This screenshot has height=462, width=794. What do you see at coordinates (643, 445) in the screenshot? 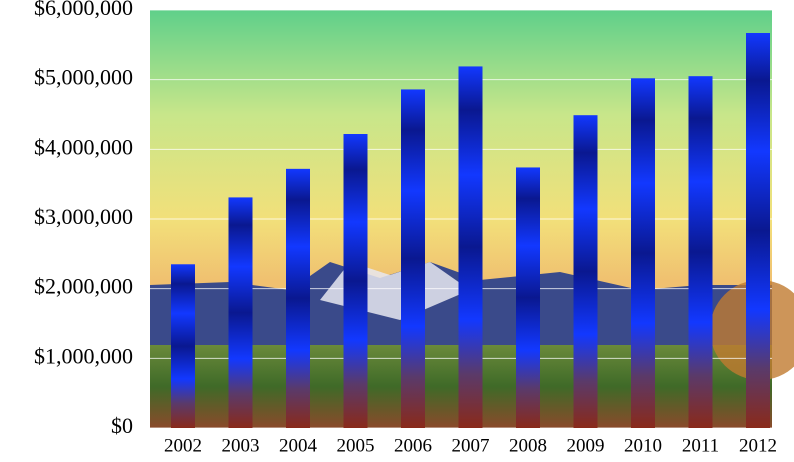
I see `x-tick-label: 2010` at bounding box center [643, 445].